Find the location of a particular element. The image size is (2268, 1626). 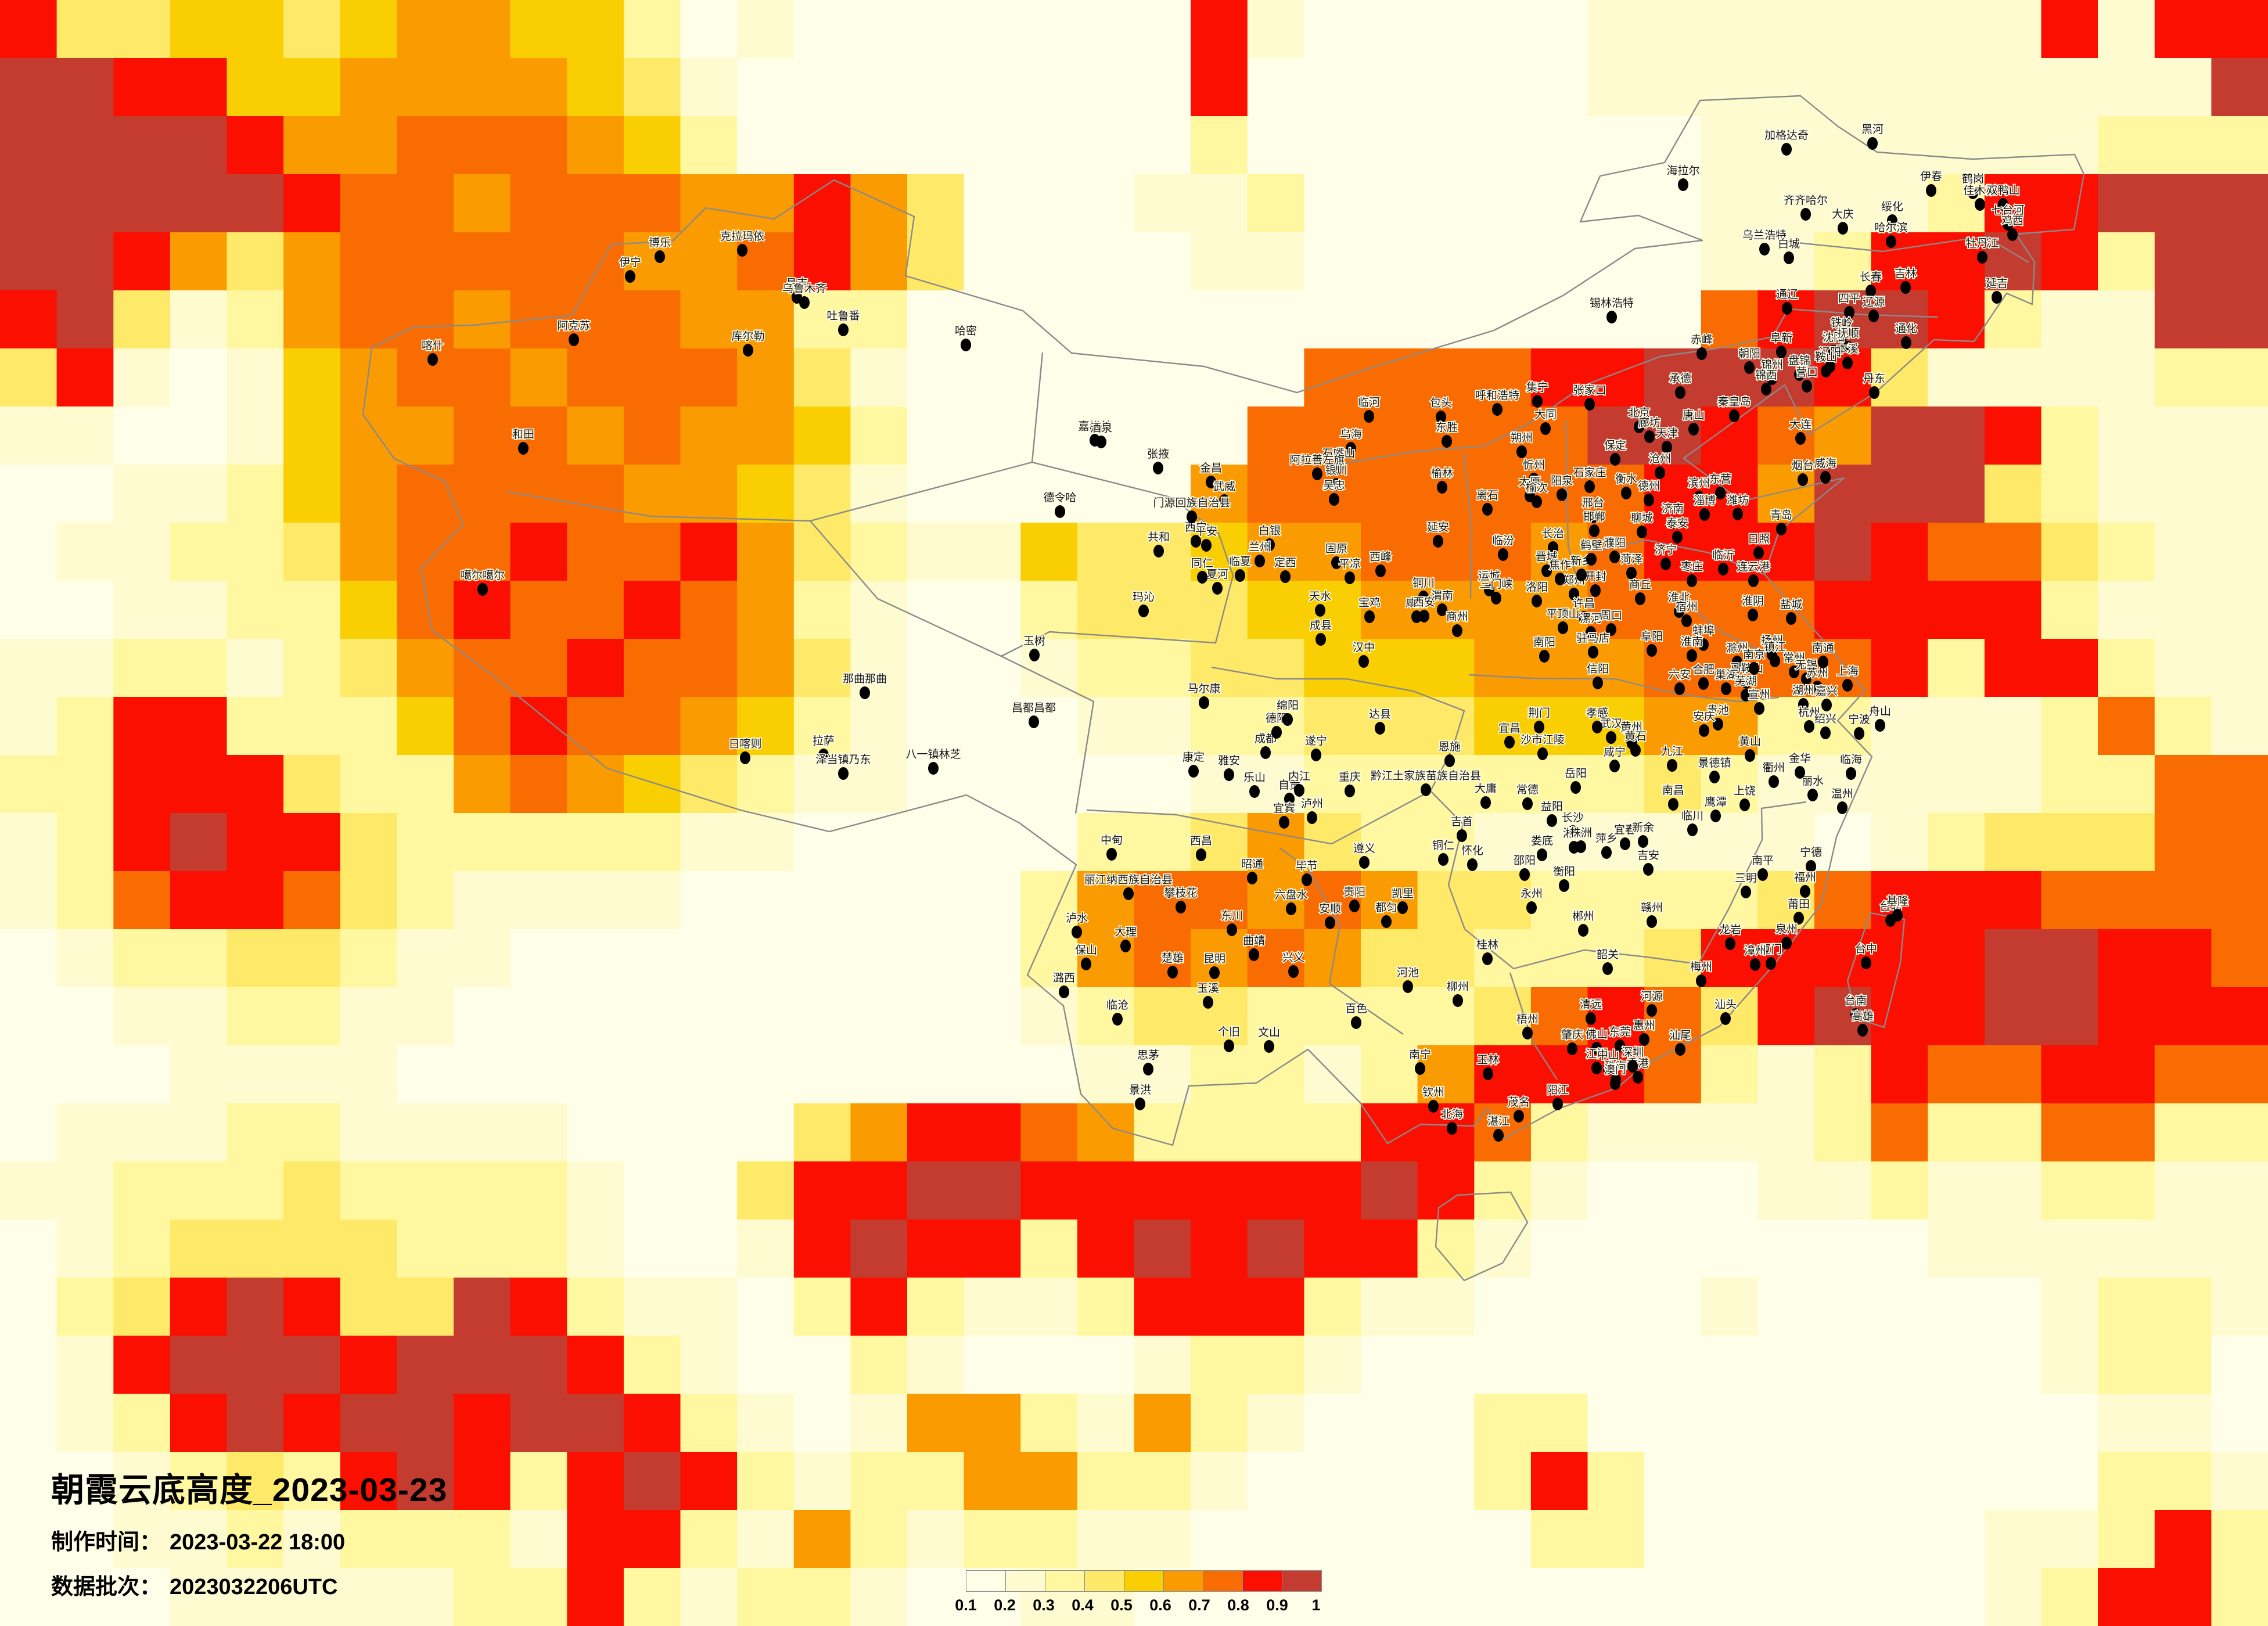

city-label: 石家庄 is located at coordinates (1589, 473).